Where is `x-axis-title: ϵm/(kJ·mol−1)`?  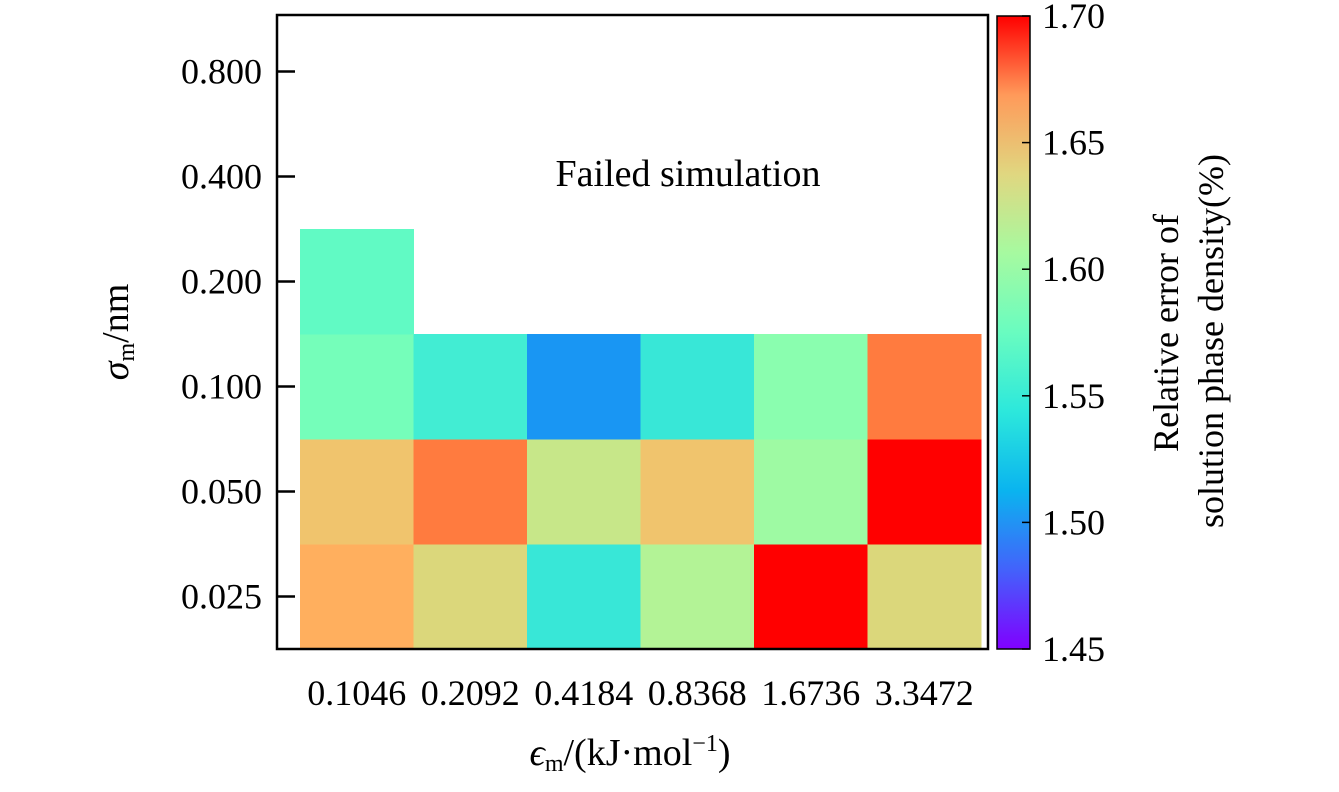
x-axis-title: ϵm/(kJ·mol−1) is located at coordinates (630, 754).